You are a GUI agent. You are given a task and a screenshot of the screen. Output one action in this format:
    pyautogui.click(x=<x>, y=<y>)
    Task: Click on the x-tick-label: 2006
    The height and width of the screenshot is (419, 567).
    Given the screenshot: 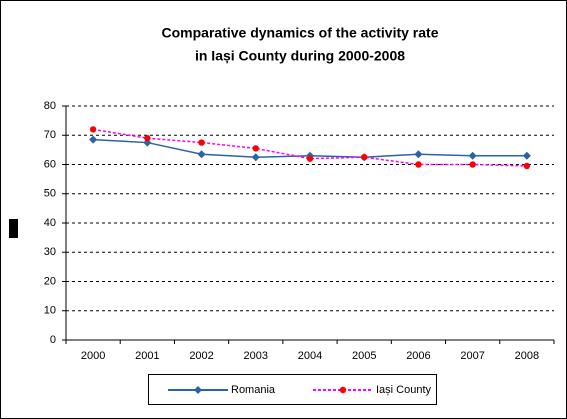 What is the action you would take?
    pyautogui.click(x=418, y=356)
    